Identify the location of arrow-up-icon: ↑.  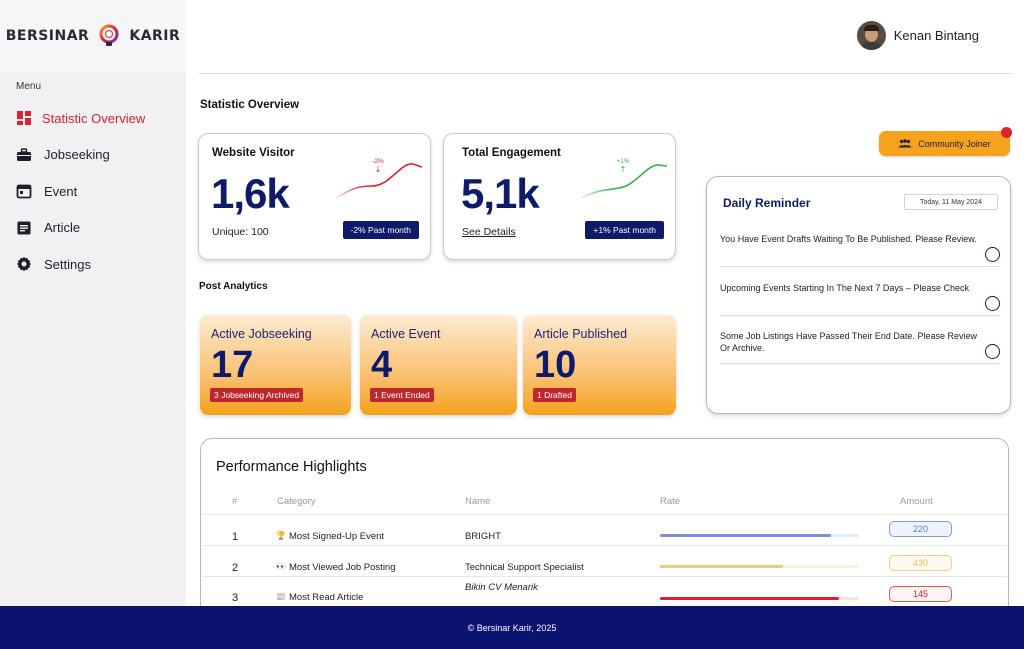
(623, 169).